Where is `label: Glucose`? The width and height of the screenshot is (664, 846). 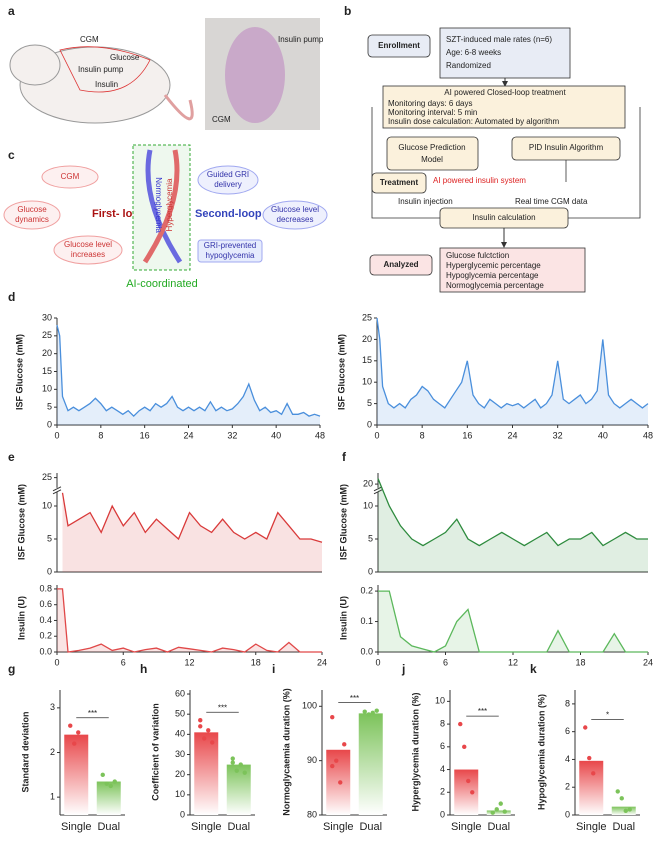 label: Glucose is located at coordinates (125, 57).